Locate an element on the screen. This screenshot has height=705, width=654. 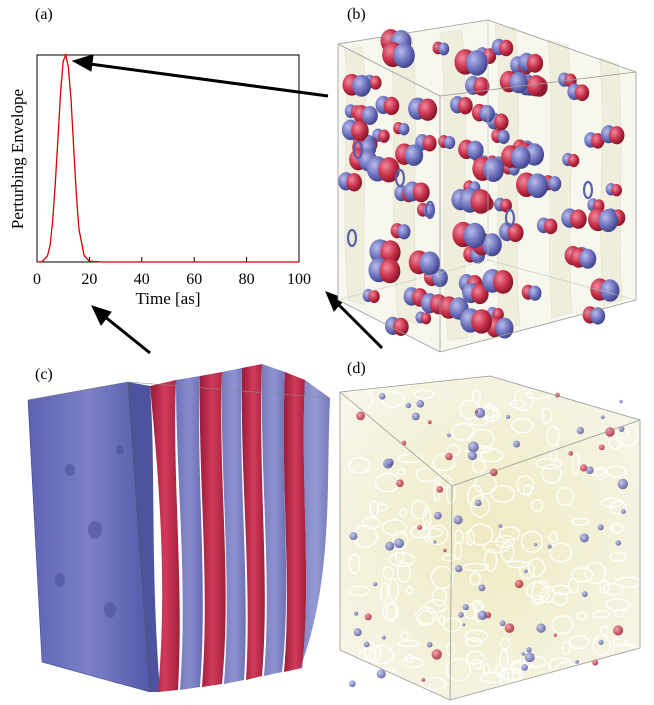
x-tick-label: 80 is located at coordinates (247, 279).